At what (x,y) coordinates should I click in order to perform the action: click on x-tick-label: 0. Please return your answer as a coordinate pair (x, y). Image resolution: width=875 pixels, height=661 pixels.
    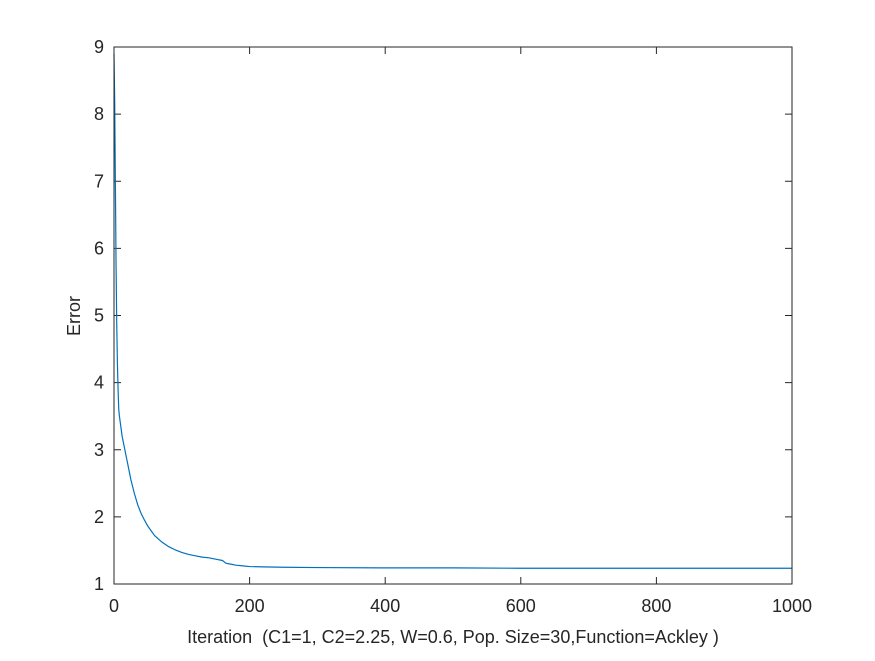
    Looking at the image, I should click on (114, 606).